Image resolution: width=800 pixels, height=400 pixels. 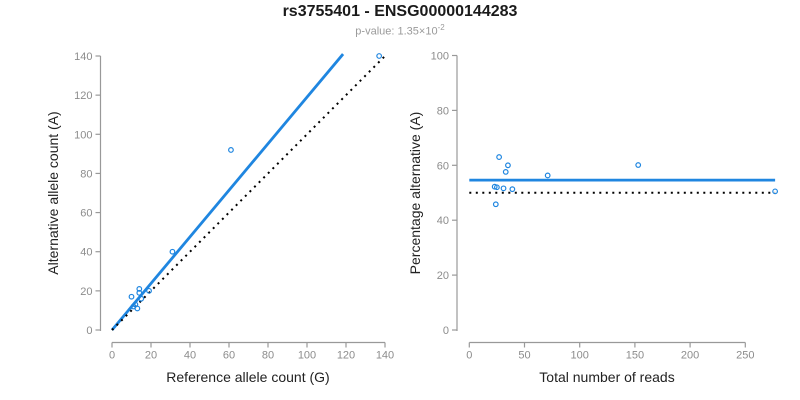 I want to click on left-yaxis-label: Alternative allele count (A), so click(x=53, y=192).